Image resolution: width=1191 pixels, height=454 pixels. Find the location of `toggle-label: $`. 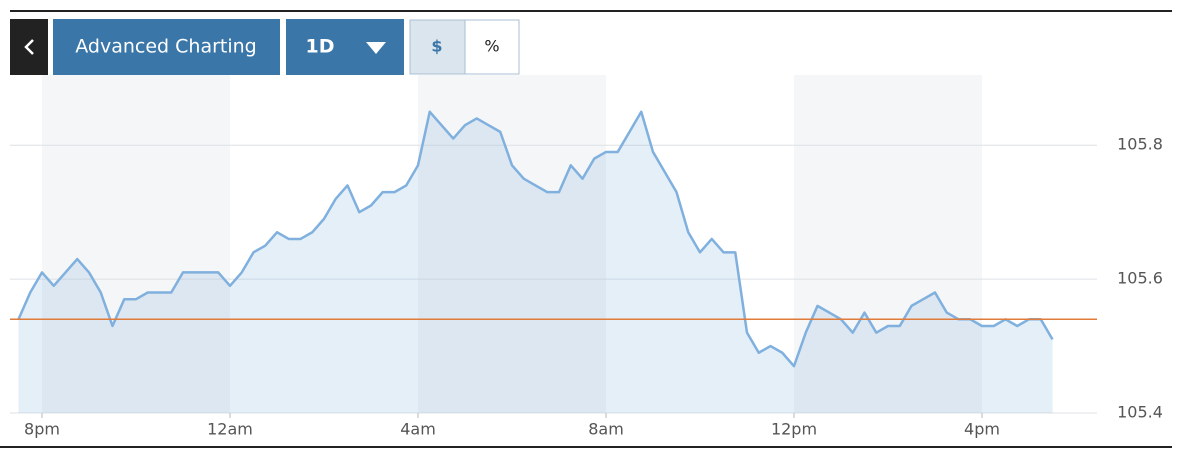

toggle-label: $ is located at coordinates (436, 46).